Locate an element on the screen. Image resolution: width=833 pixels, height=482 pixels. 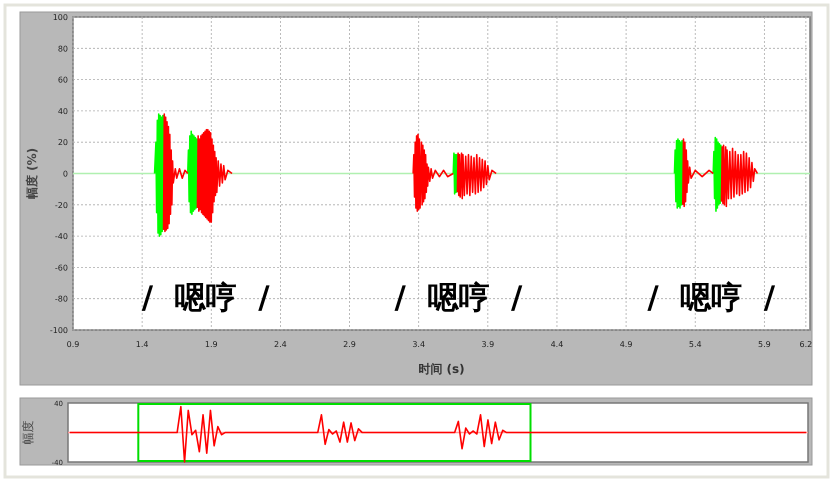
y-tick-label: 100 is located at coordinates (60, 17).